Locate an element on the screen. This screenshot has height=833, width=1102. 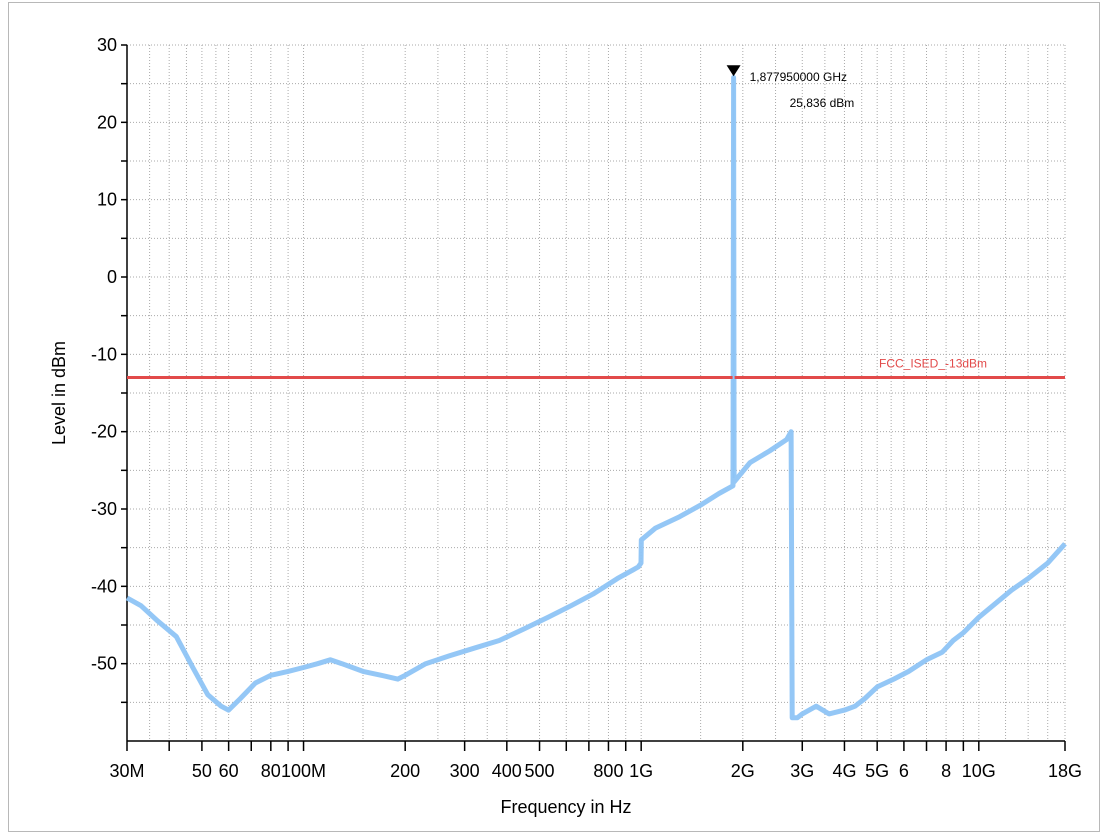
x-tick-label: 4G is located at coordinates (844, 771).